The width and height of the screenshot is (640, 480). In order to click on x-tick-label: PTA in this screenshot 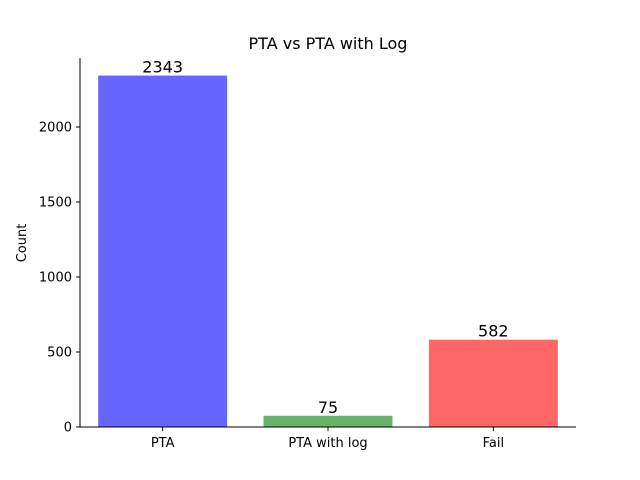, I will do `click(163, 443)`.